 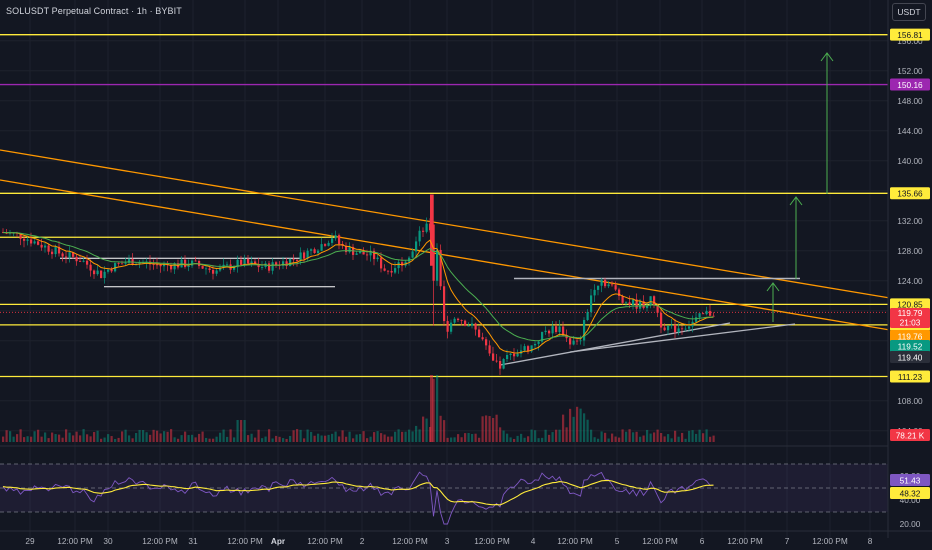 I want to click on currency-button: USDT, so click(x=909, y=12).